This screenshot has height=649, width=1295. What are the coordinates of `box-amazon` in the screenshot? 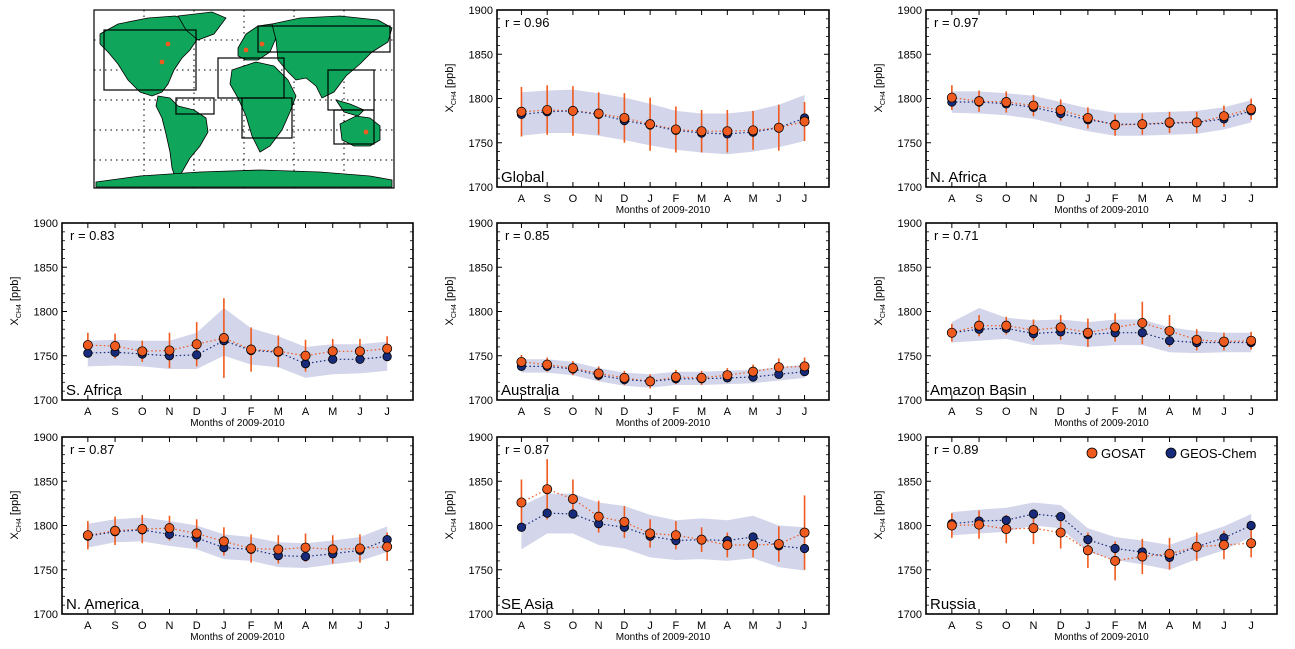 It's located at (195, 106).